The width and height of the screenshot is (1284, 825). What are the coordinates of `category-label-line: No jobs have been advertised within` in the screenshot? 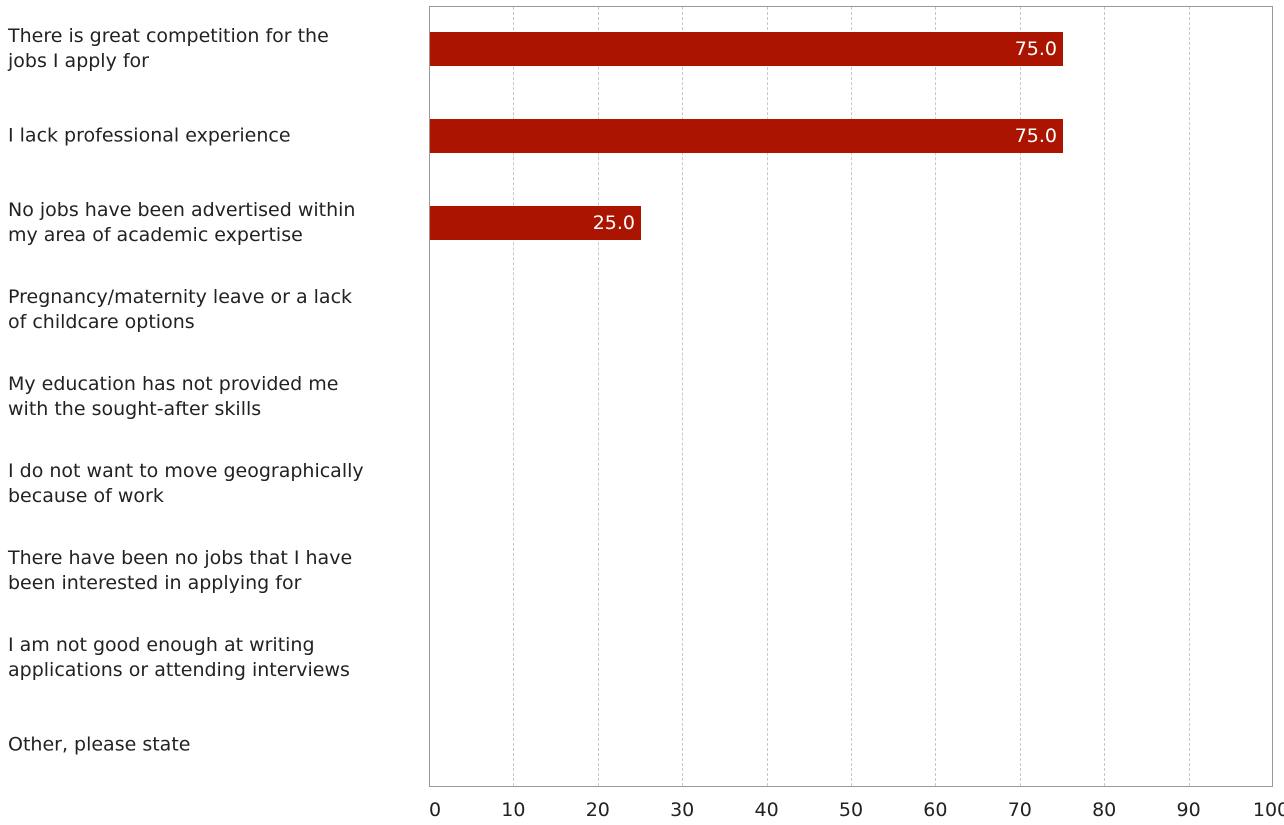 It's located at (182, 209).